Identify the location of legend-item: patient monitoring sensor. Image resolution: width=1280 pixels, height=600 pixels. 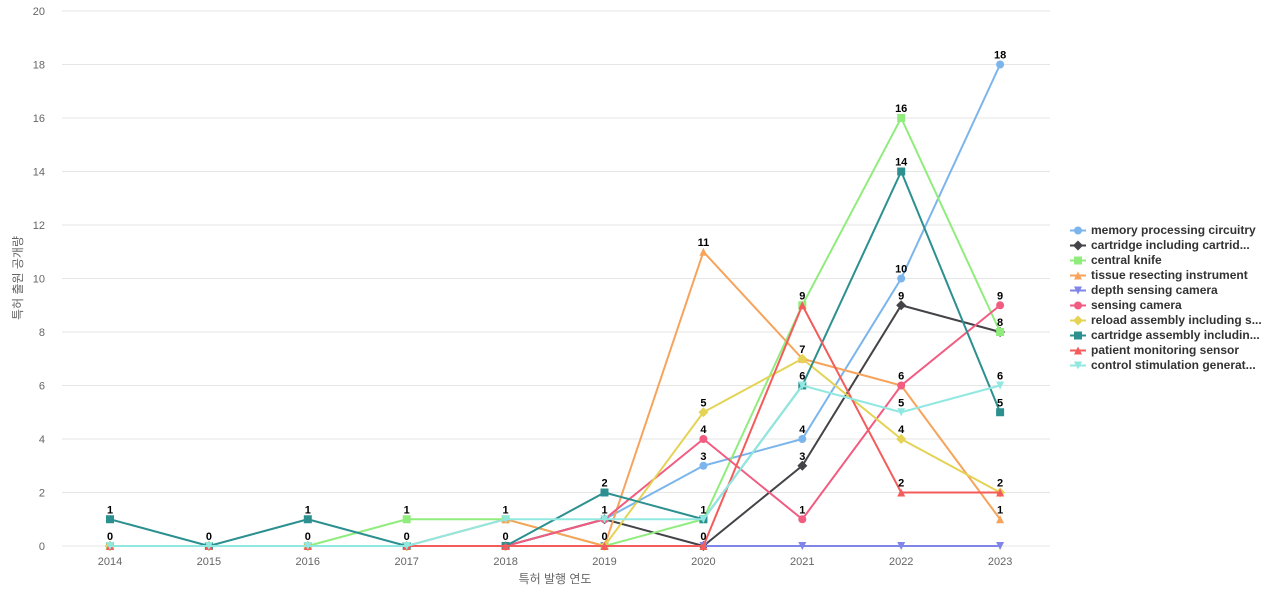
(1172, 350).